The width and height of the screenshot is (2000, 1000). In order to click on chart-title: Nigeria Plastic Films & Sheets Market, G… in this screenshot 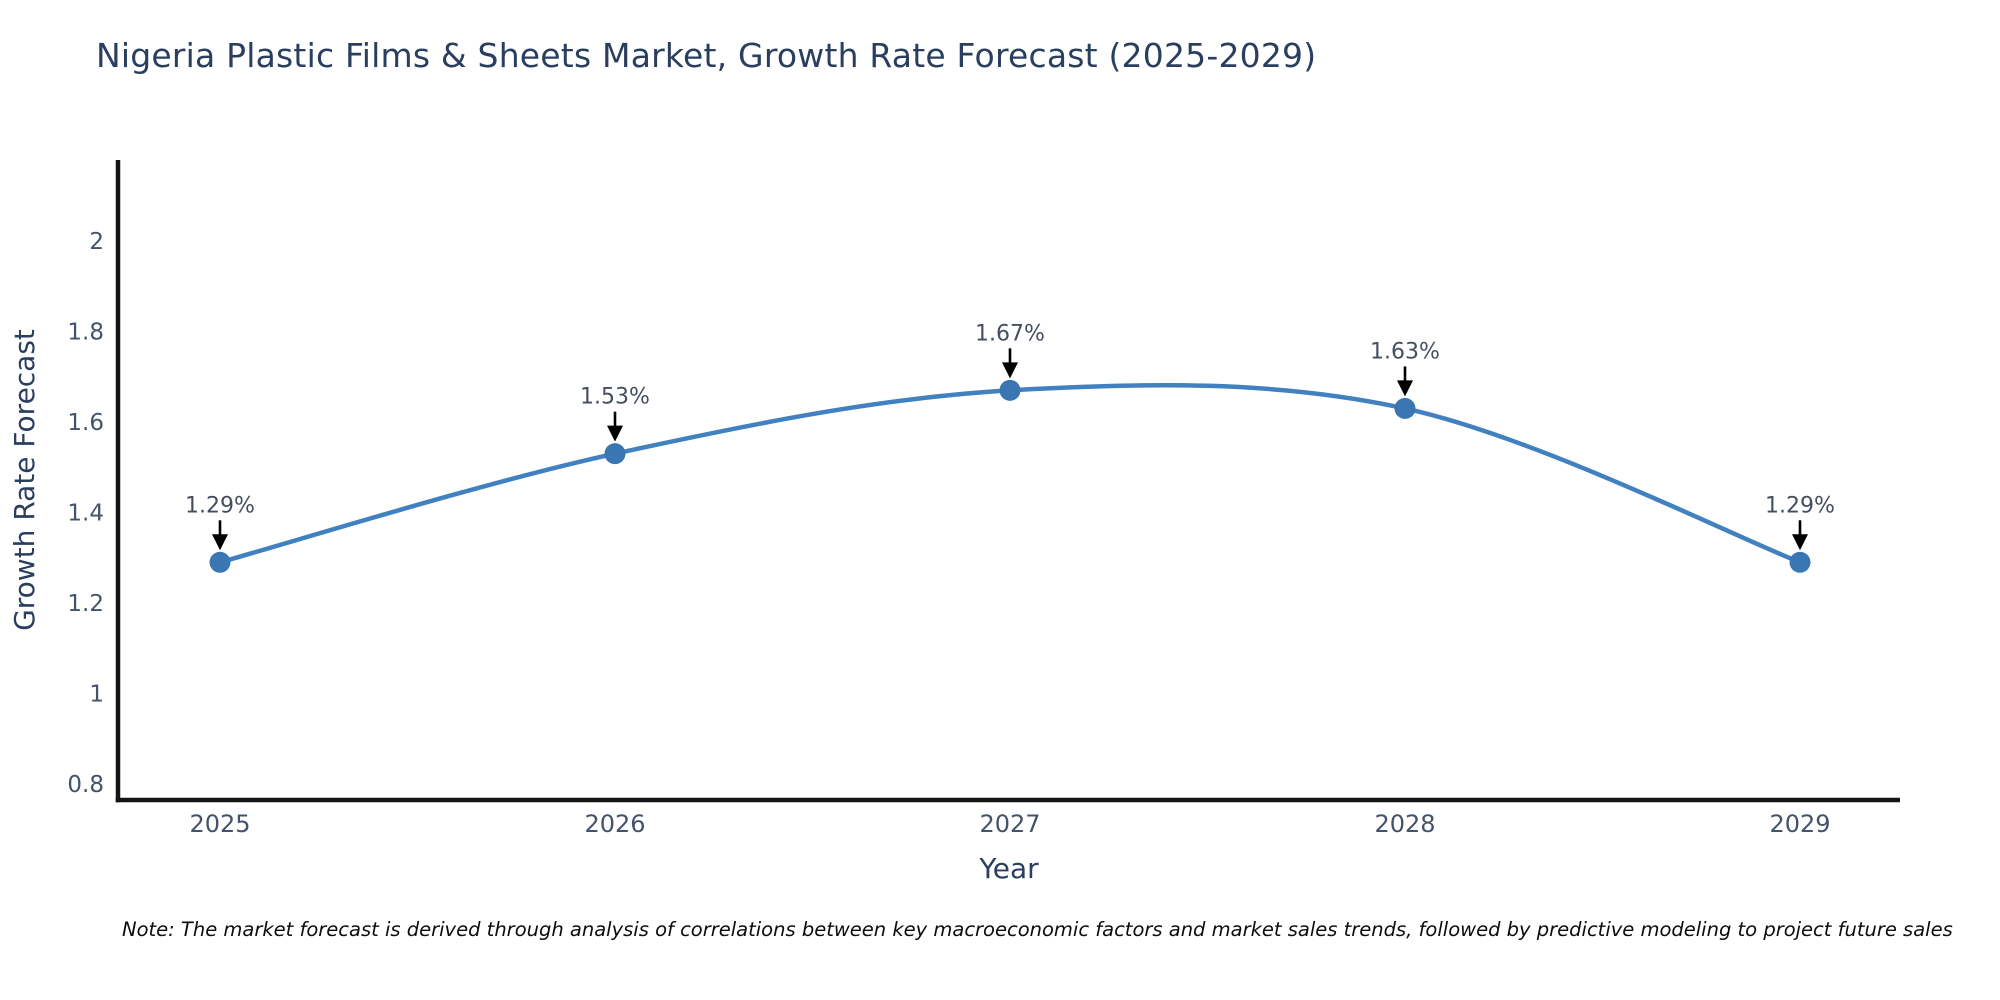, I will do `click(706, 55)`.